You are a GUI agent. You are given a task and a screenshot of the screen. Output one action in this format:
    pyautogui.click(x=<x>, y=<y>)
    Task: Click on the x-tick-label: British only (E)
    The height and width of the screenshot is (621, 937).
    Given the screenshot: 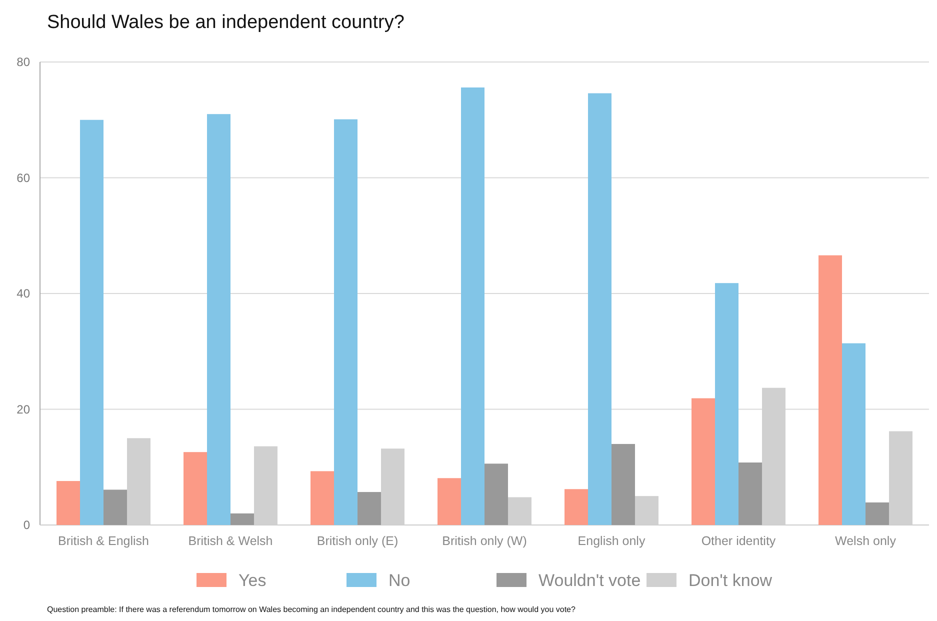 What is the action you would take?
    pyautogui.click(x=357, y=541)
    